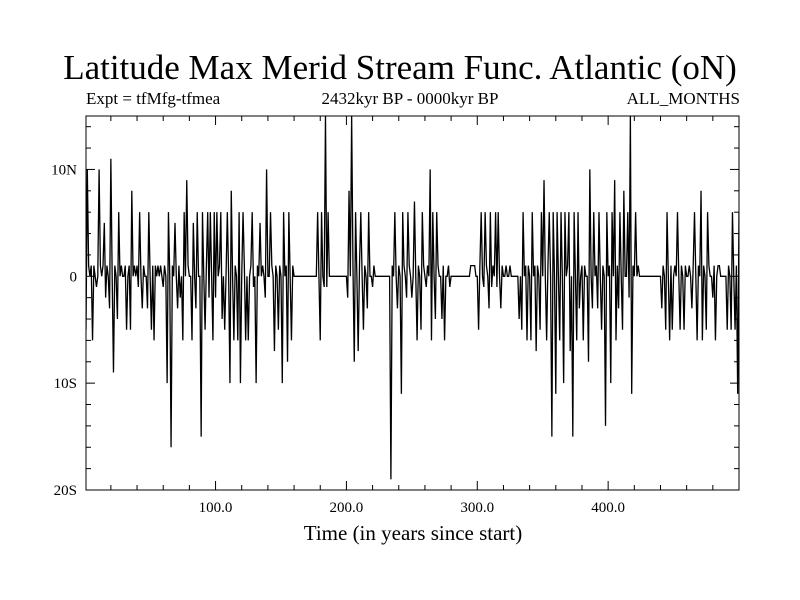 Image resolution: width=800 pixels, height=600 pixels. What do you see at coordinates (153, 98) in the screenshot?
I see `experiment-label: Expt = tfMfg-tfmea` at bounding box center [153, 98].